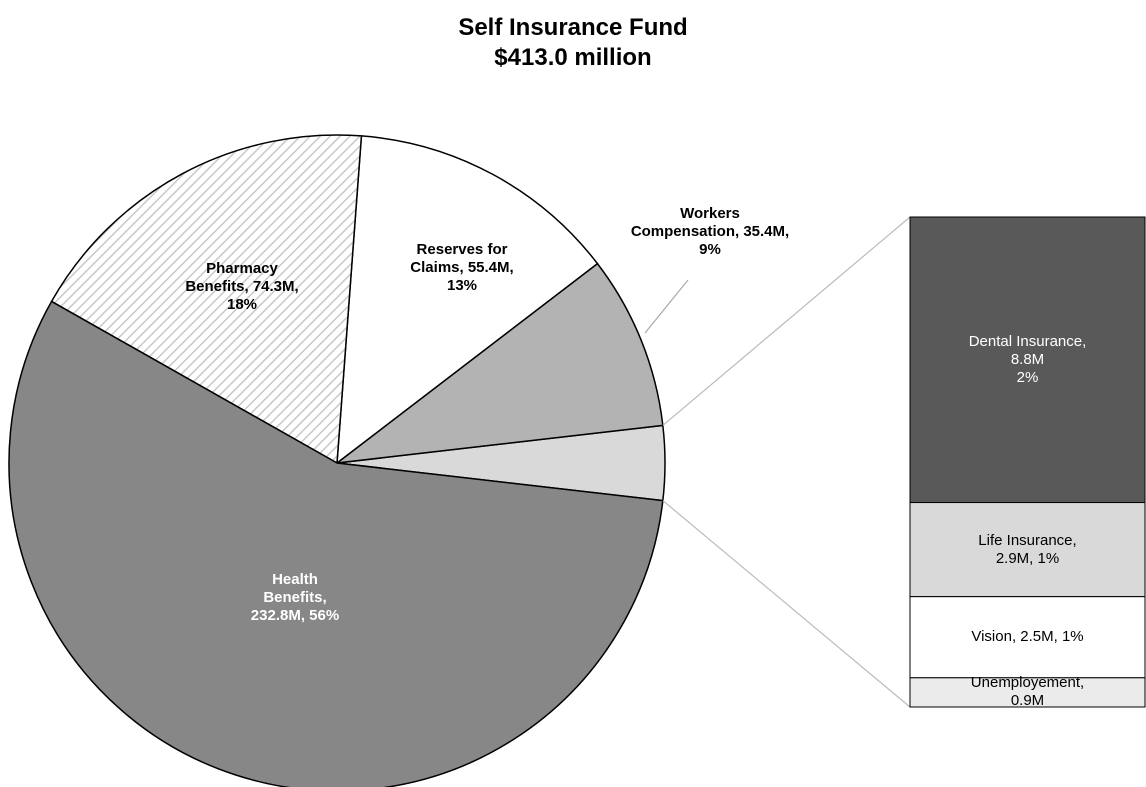  Describe the element at coordinates (710, 231) in the screenshot. I see `data-label: Workers Compensation, 35.4M, 9%` at that location.